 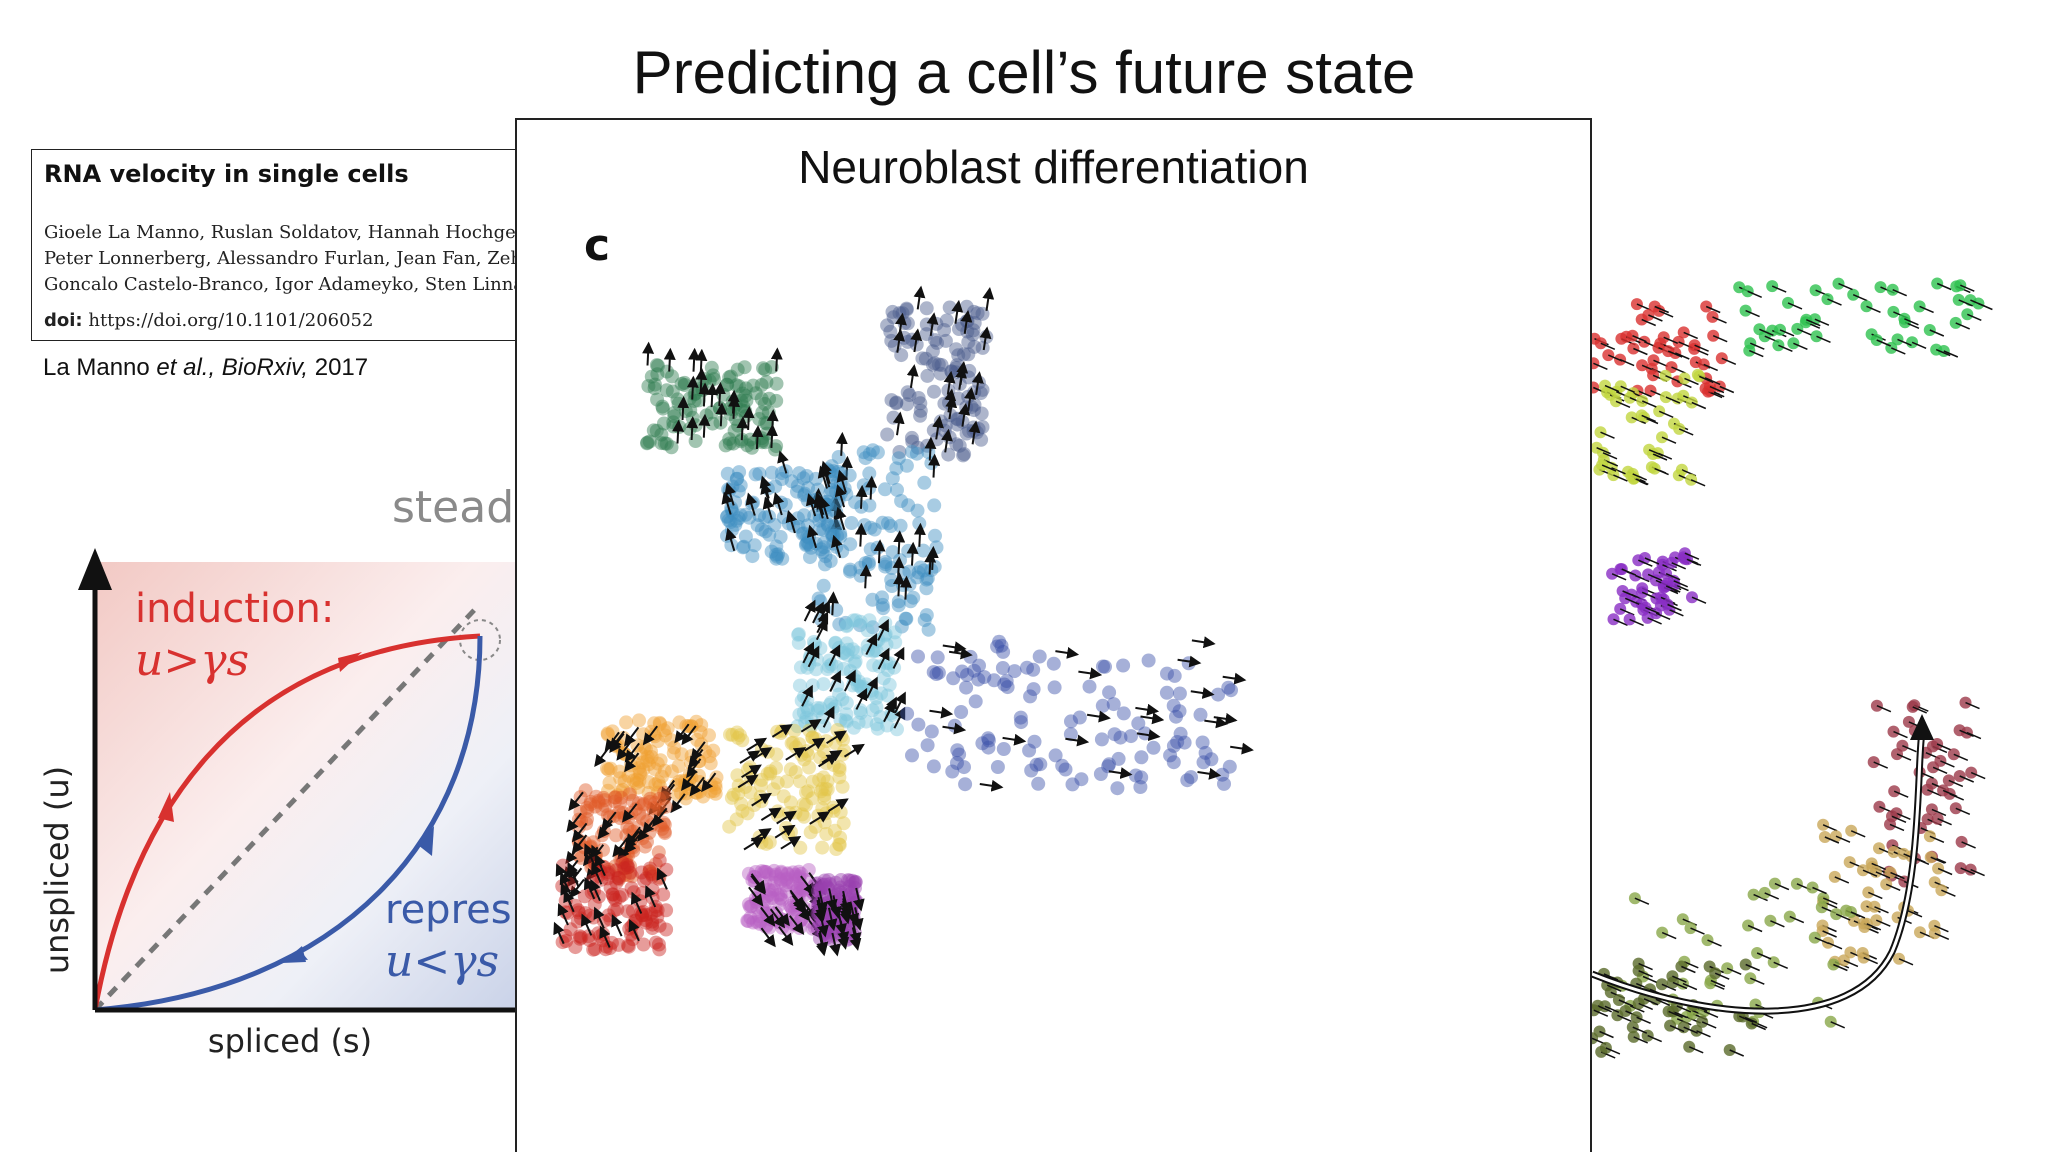 What do you see at coordinates (265, 367) in the screenshot?
I see `citation-journal: BioRxiv,` at bounding box center [265, 367].